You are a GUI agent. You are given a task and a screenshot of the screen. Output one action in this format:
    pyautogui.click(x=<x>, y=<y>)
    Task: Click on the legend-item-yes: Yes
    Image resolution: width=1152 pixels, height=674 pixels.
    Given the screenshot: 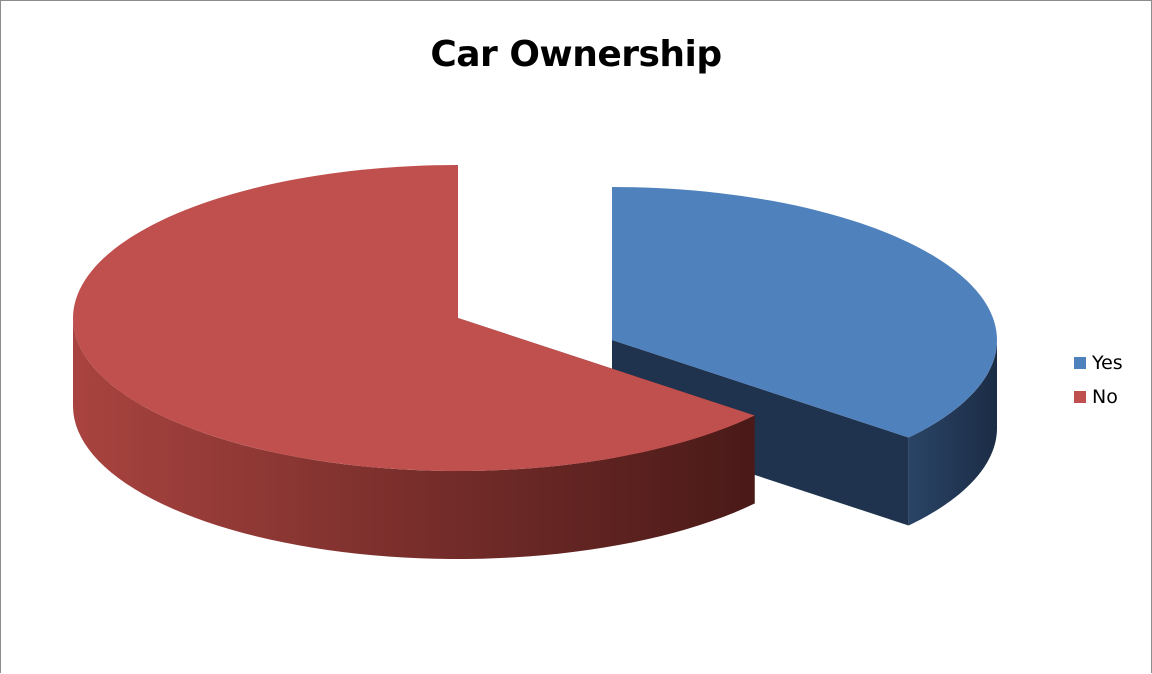 What is the action you would take?
    pyautogui.click(x=1098, y=363)
    